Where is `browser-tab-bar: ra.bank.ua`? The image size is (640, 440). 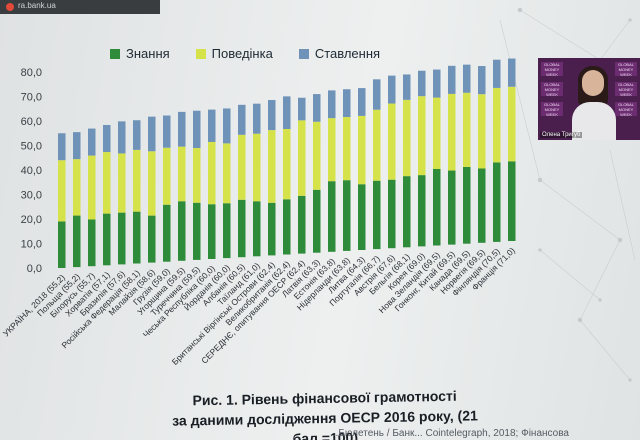 browser-tab-bar: ra.bank.ua is located at coordinates (80, 7).